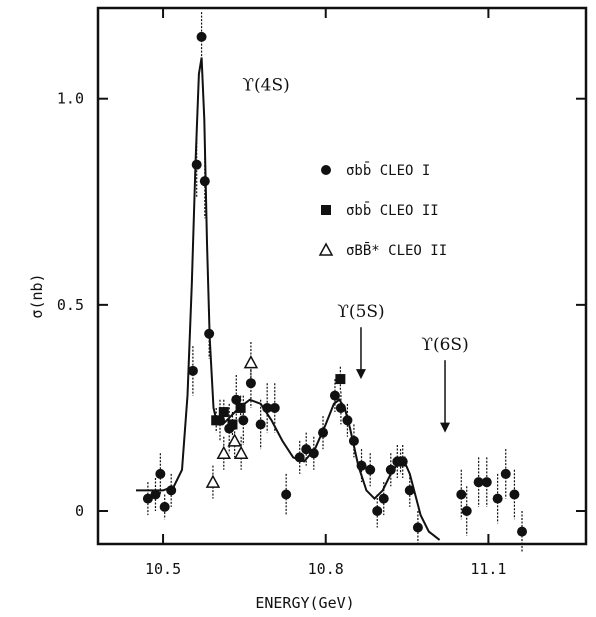 The image size is (596, 617). I want to click on legend-label: σBB̄* CLEO II, so click(396, 250).